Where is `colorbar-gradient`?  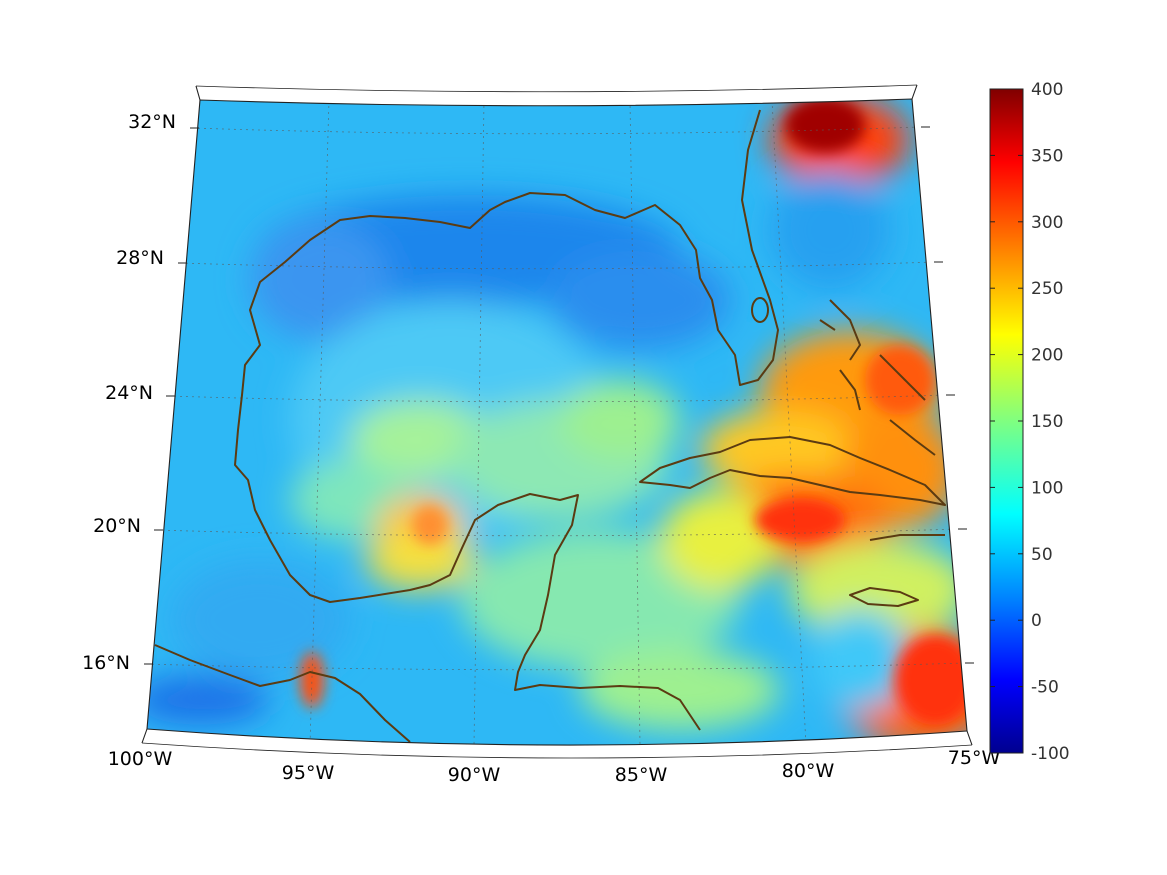 colorbar-gradient is located at coordinates (1006, 421).